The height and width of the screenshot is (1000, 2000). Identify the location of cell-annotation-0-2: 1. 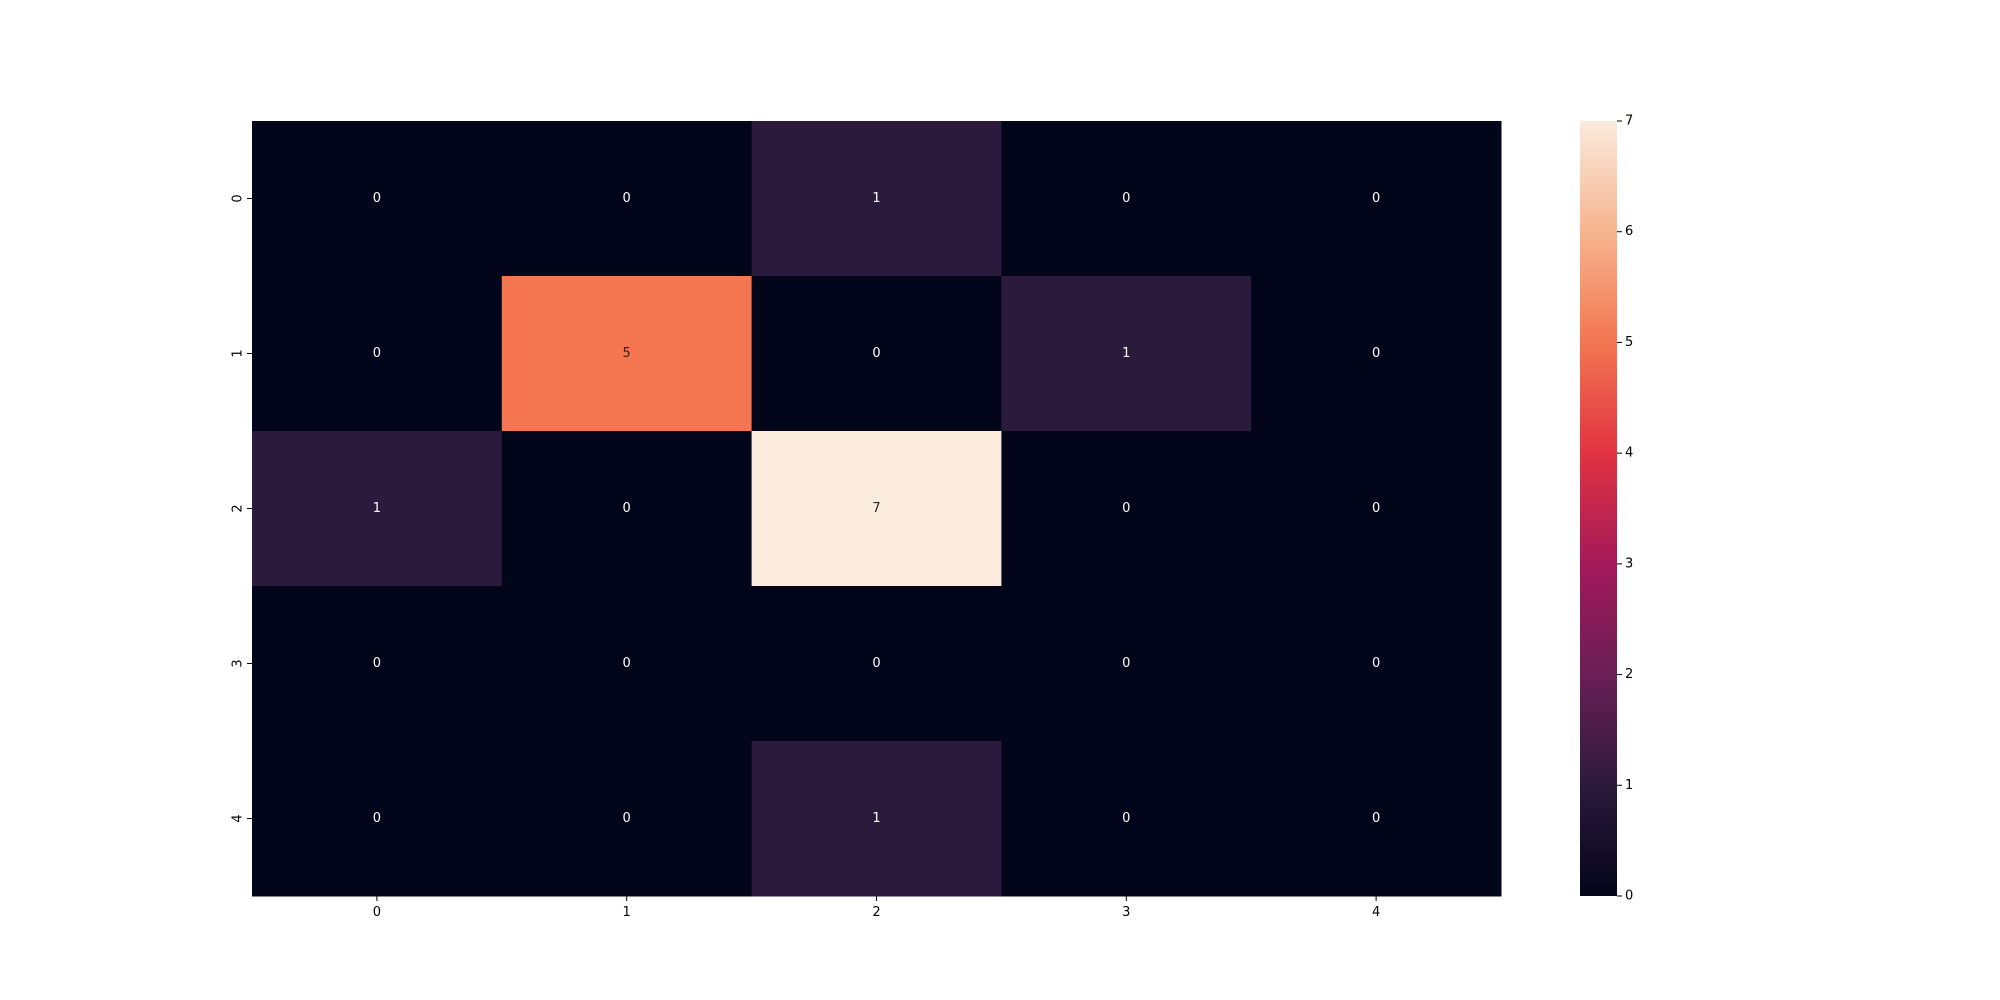
(876, 198).